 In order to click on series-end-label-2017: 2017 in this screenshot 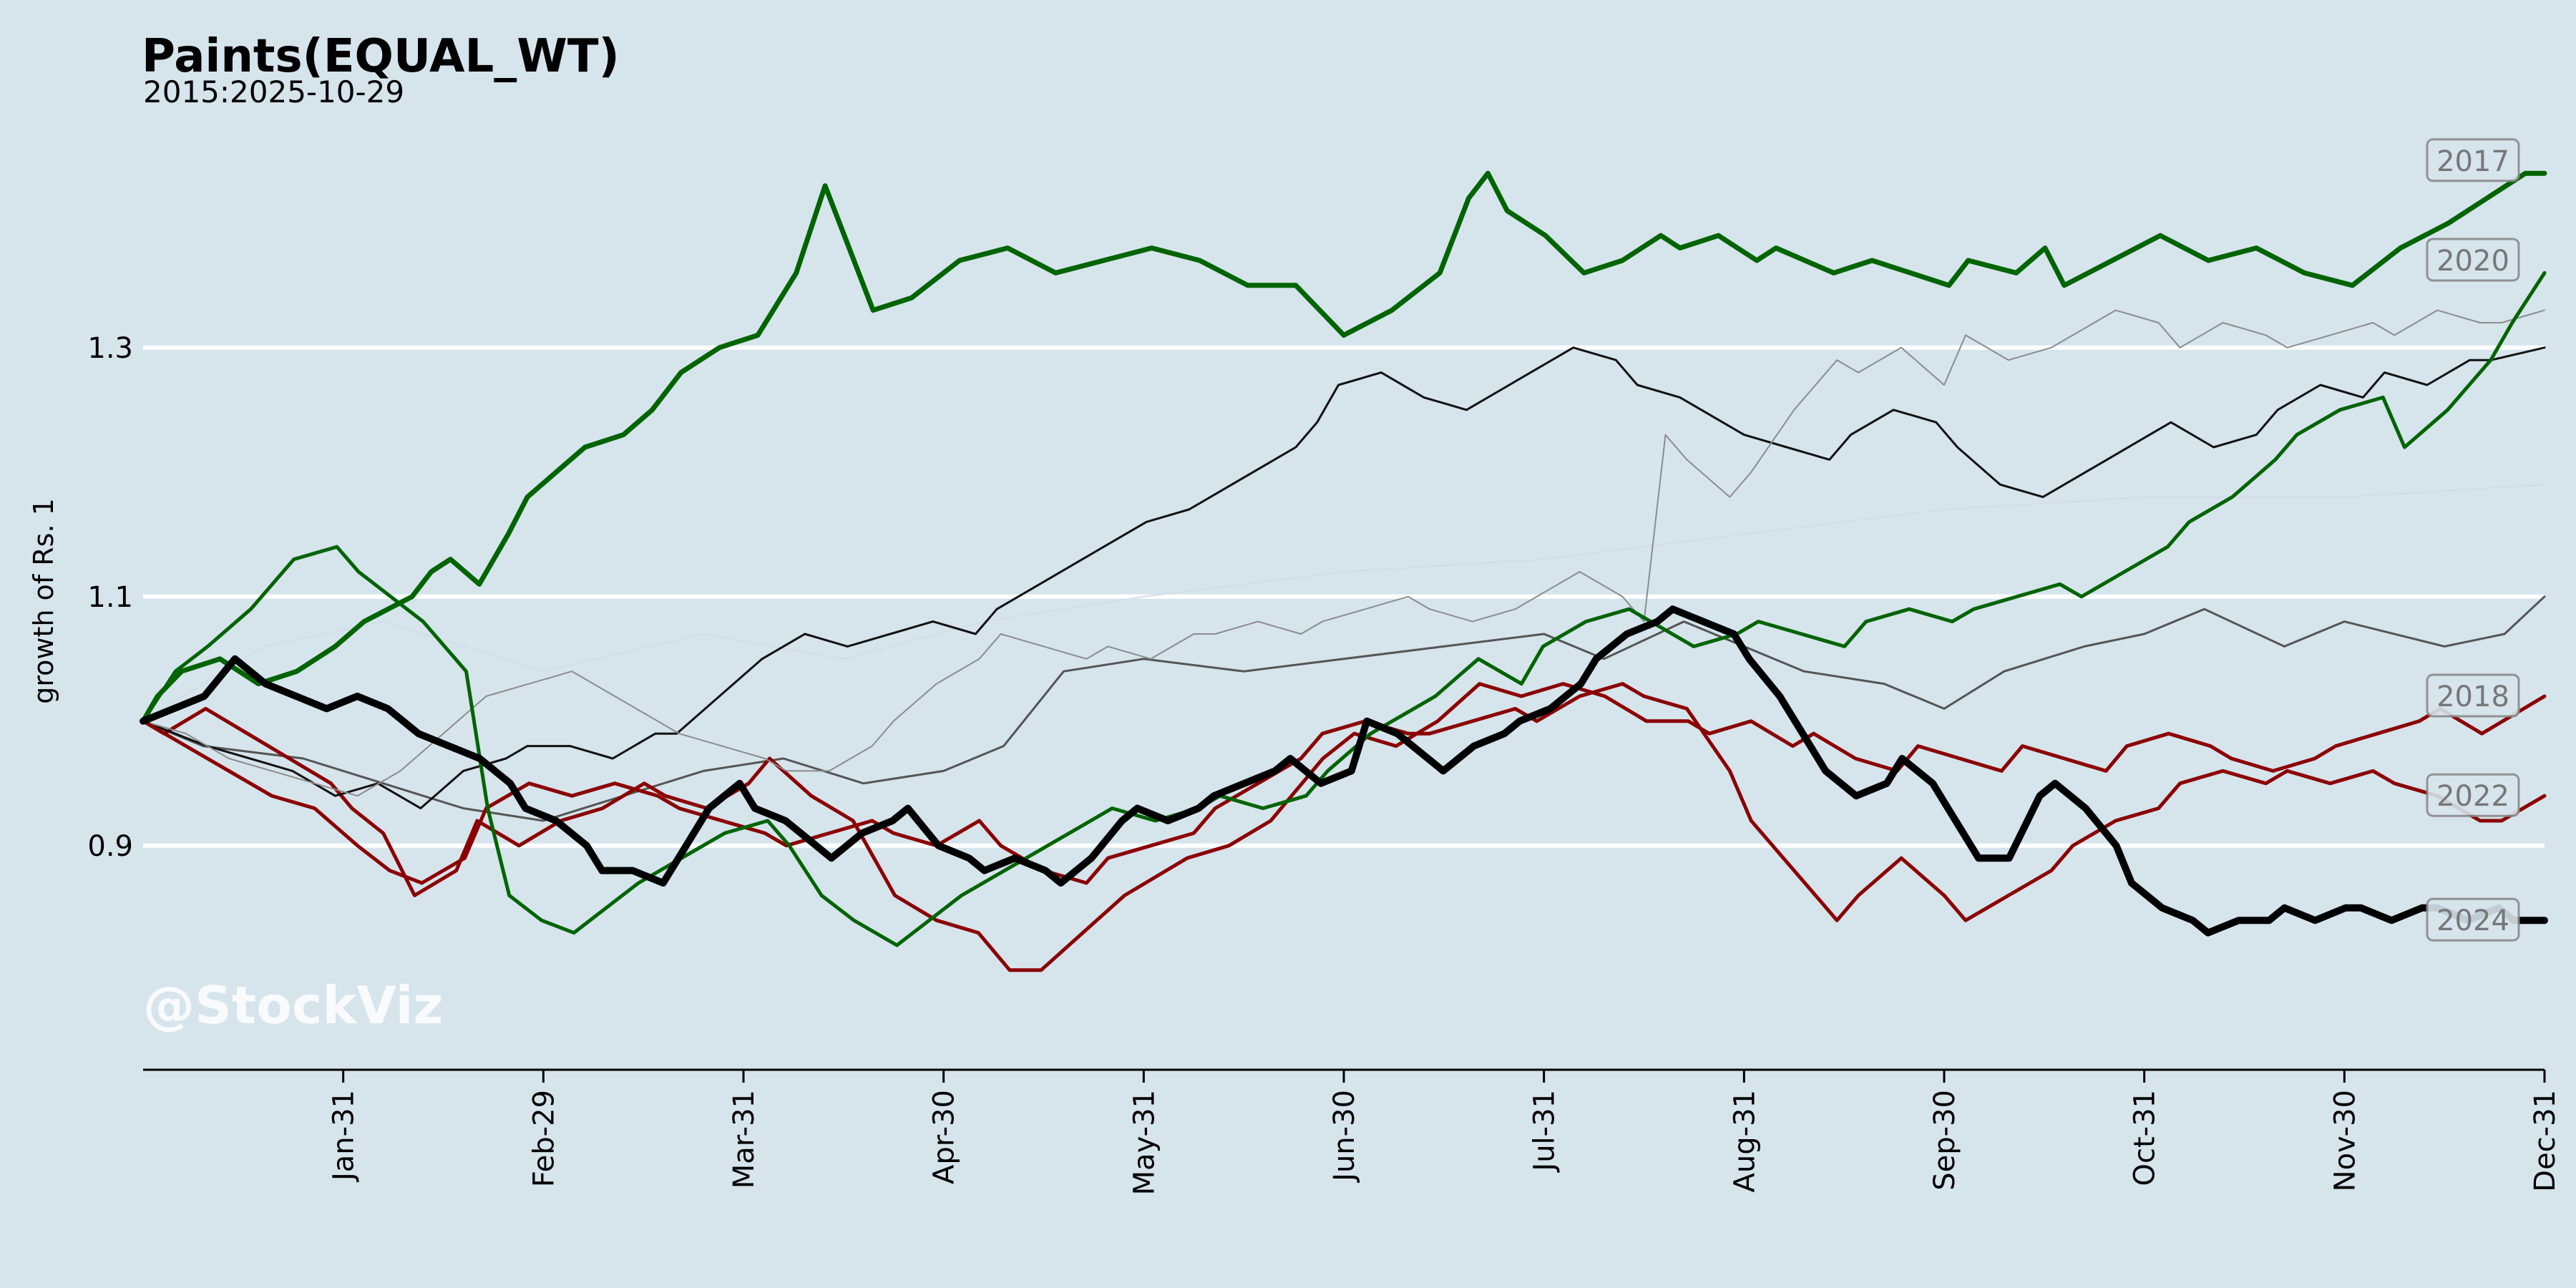, I will do `click(2473, 160)`.